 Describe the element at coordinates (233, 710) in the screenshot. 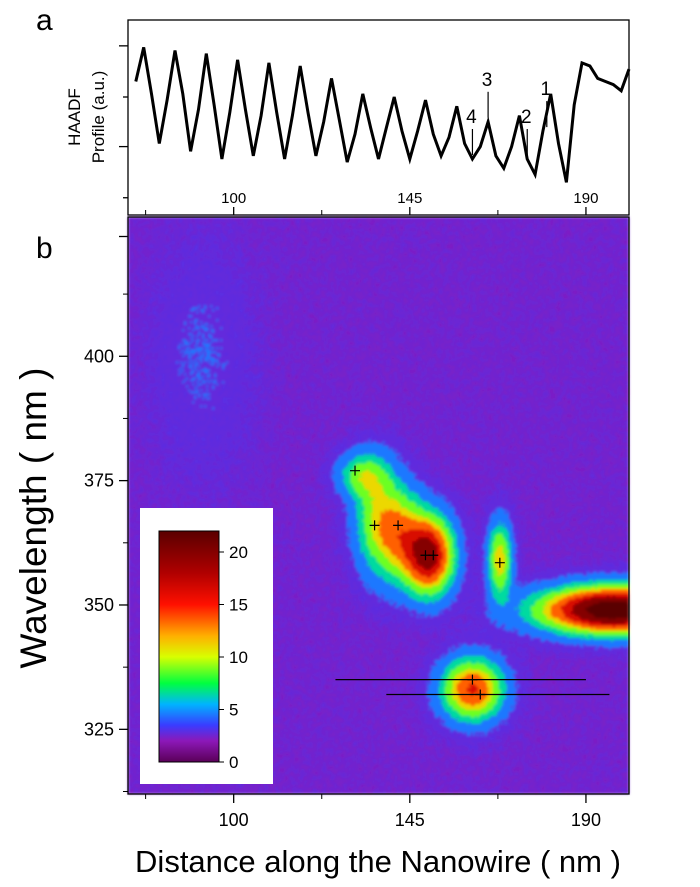

I see `colorbar-tick-label: 5` at that location.